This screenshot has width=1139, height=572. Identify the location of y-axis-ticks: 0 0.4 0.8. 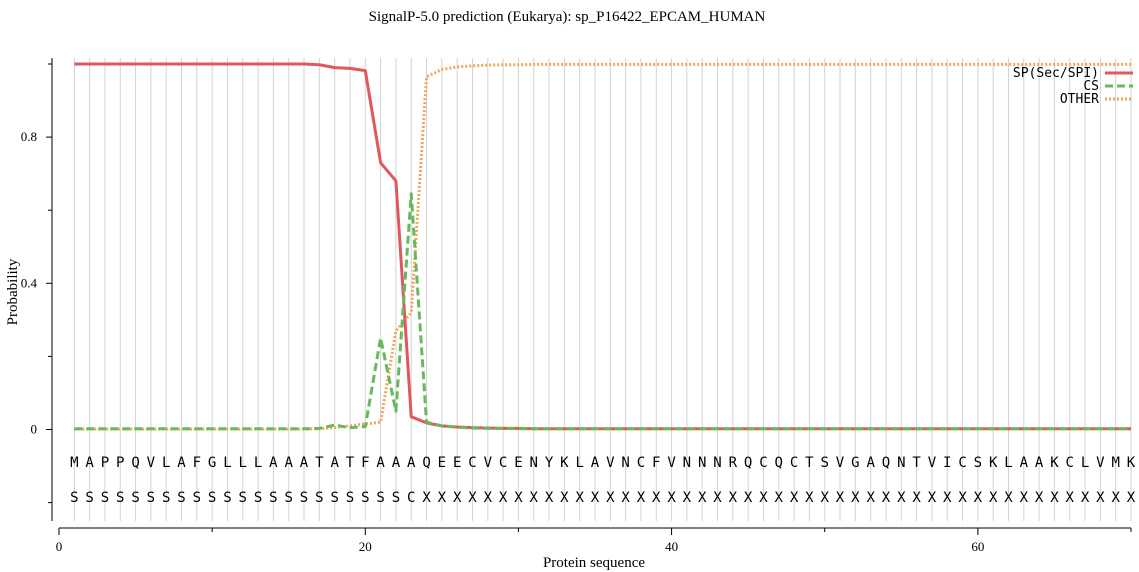
(36, 283).